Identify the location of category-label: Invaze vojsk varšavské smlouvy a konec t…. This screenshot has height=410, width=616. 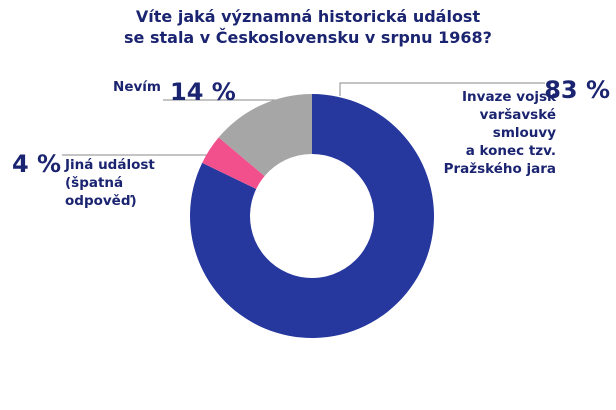
(499, 133).